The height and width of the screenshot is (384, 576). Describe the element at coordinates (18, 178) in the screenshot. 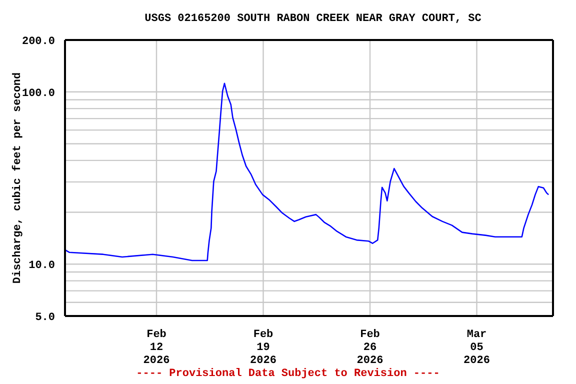

I see `y-axis-title: Discharge, cubic feet per second` at that location.